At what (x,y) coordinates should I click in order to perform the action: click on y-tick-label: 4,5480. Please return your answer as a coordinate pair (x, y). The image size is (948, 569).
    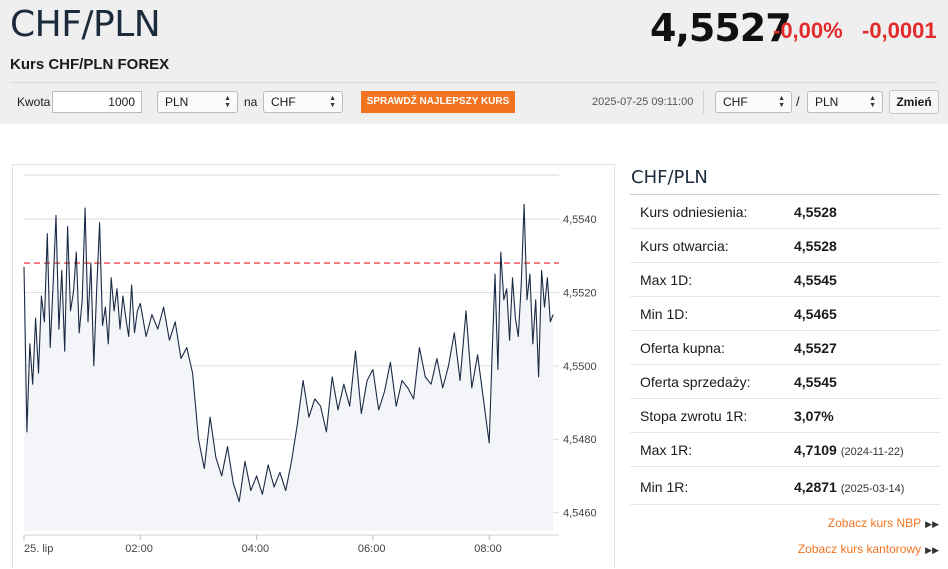
    Looking at the image, I should click on (580, 440).